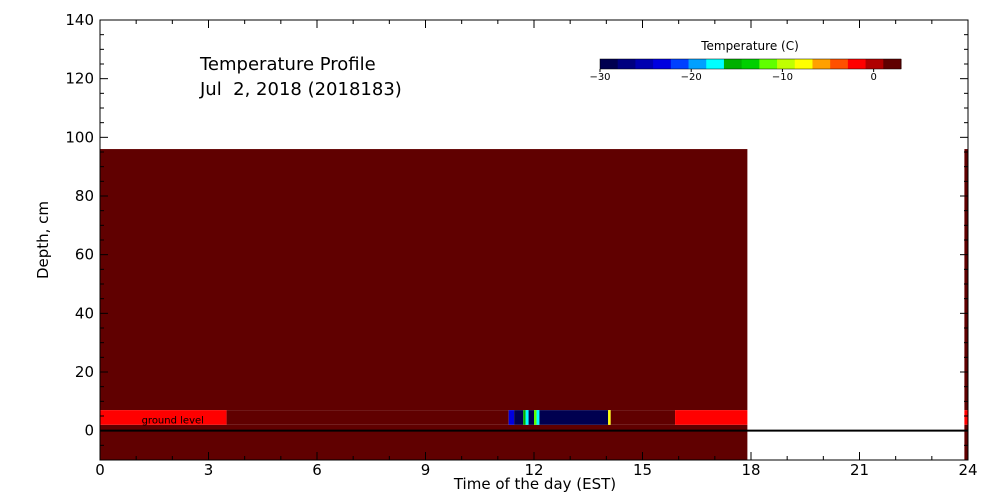  What do you see at coordinates (533, 470) in the screenshot?
I see `x-tick-label-4: 12` at bounding box center [533, 470].